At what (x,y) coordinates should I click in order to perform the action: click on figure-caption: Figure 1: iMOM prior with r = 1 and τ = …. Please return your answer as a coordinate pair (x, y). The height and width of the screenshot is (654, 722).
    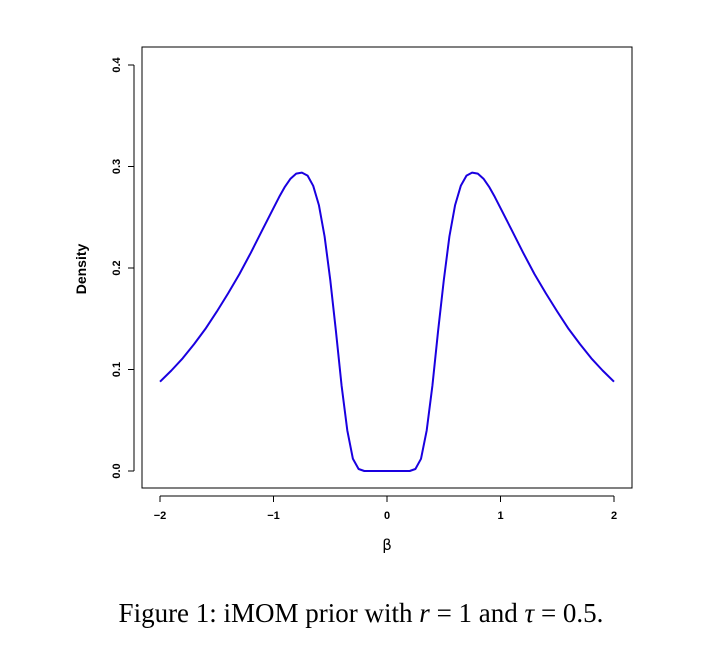
    Looking at the image, I should click on (361, 613).